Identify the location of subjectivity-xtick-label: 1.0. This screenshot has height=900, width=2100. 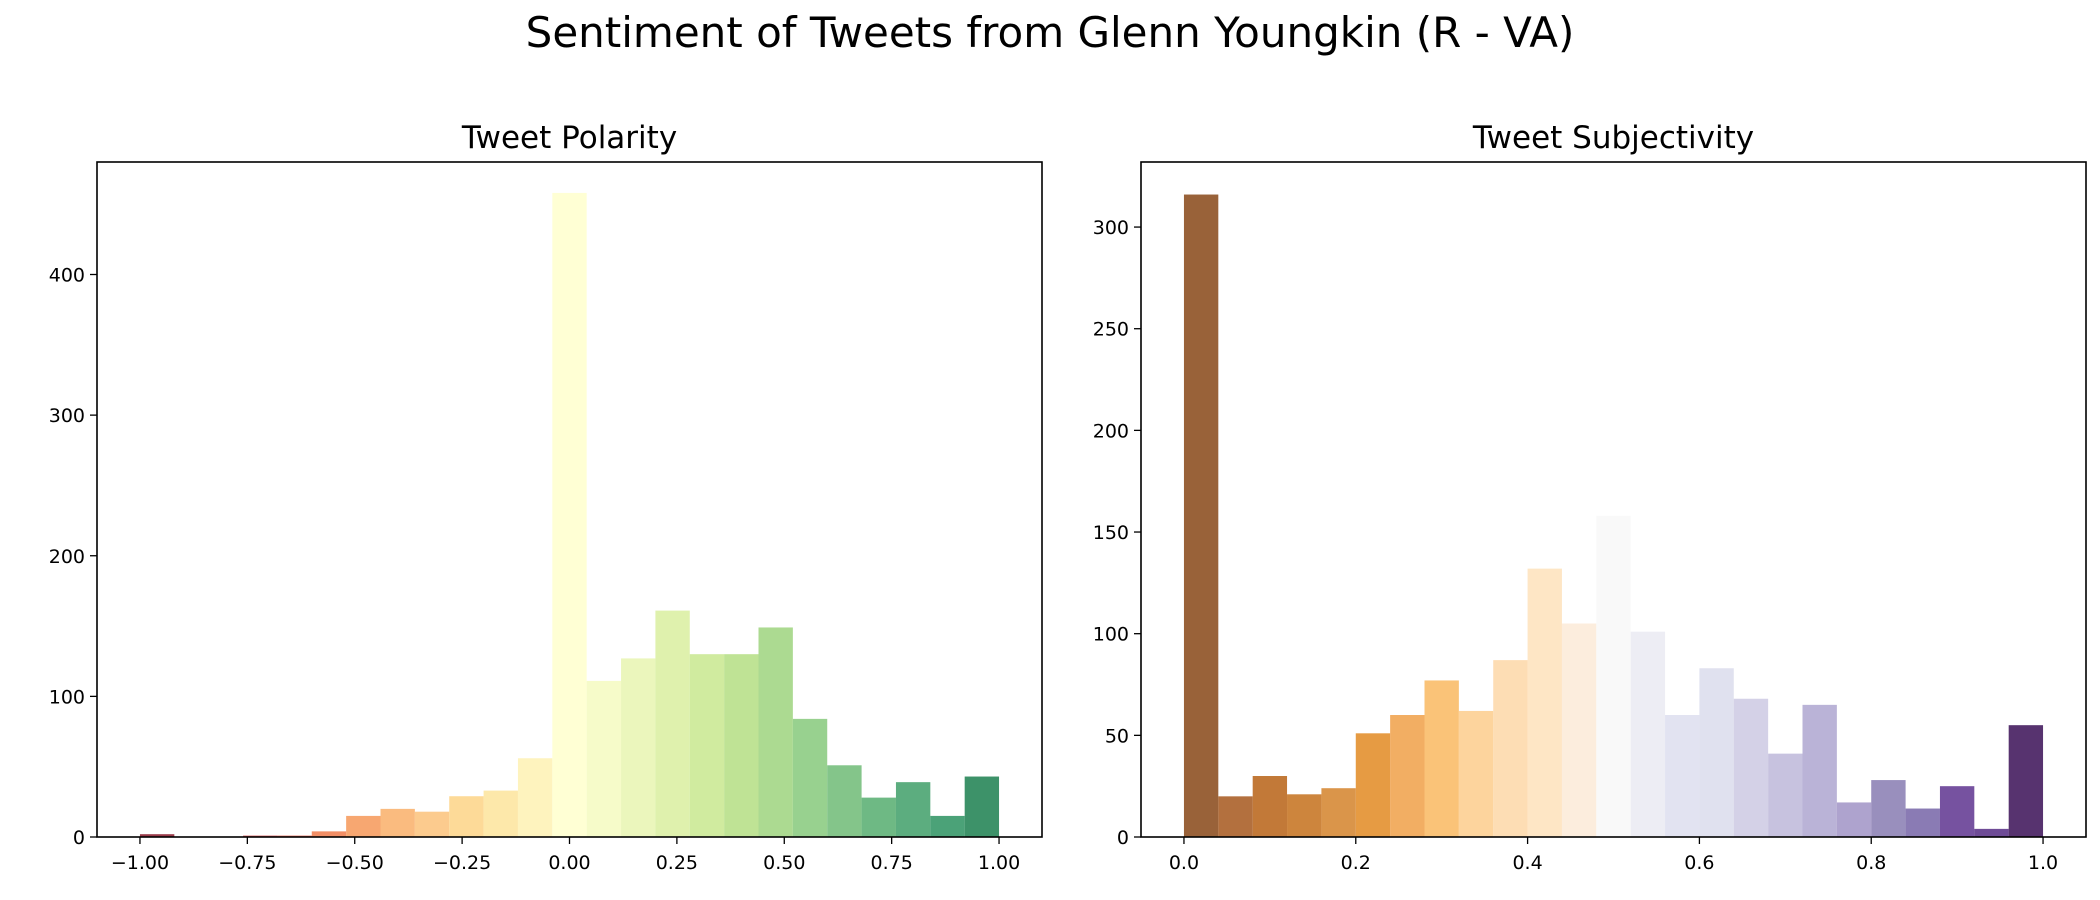
(2043, 863).